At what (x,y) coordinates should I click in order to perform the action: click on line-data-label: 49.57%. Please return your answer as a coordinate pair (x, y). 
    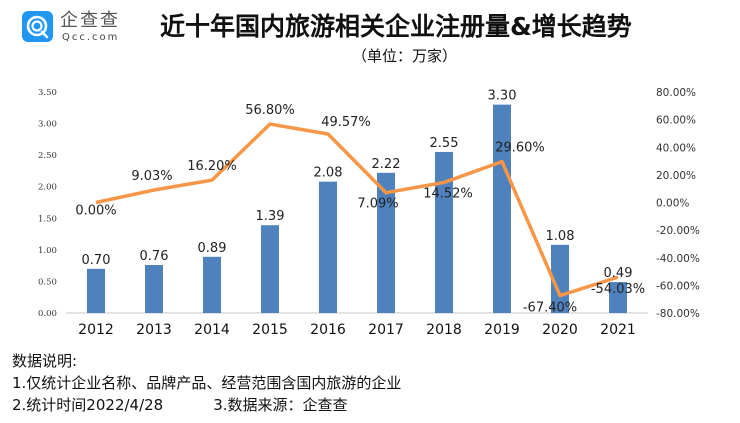
    Looking at the image, I should click on (346, 122).